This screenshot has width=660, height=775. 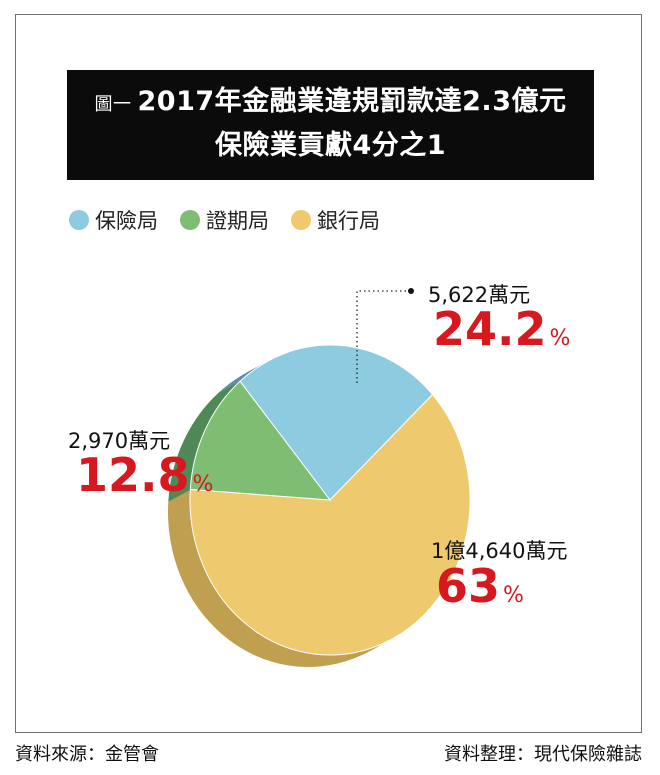 I want to click on data-label-amount-insurance: 5,622萬元, so click(x=479, y=295).